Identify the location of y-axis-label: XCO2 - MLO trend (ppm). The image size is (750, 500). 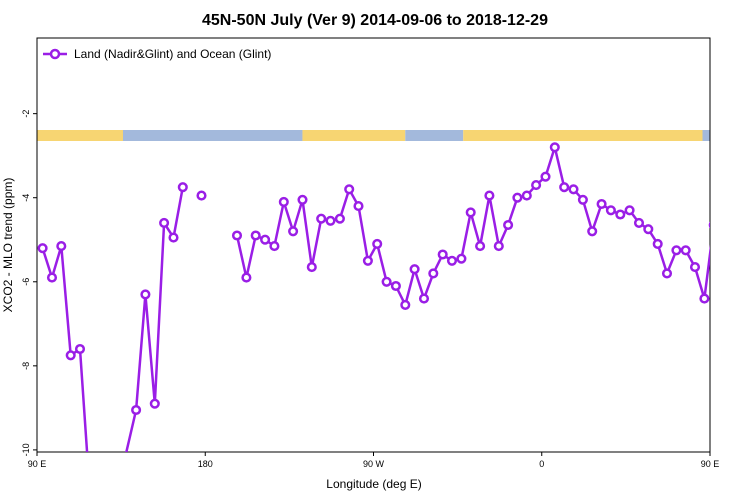
(8, 245).